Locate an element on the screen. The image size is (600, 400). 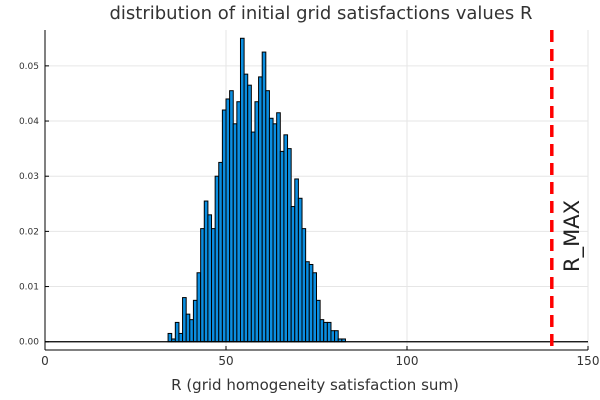
x-tick-label: 150 is located at coordinates (588, 361).